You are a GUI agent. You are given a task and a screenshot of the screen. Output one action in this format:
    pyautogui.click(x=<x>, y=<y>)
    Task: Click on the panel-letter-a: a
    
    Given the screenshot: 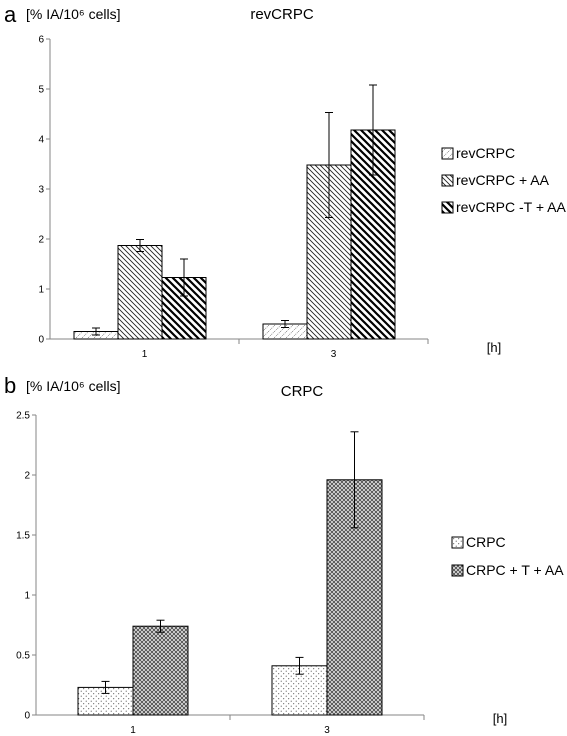 What is the action you would take?
    pyautogui.click(x=10, y=14)
    